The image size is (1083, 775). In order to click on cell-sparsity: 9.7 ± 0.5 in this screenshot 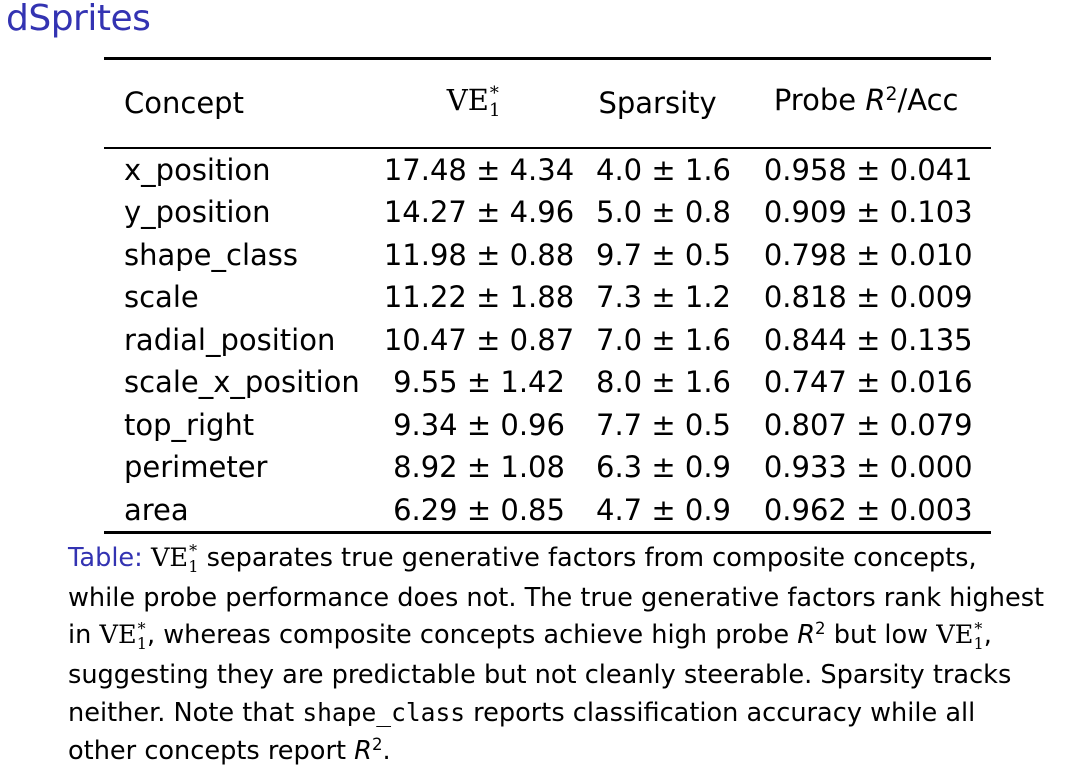, I will do `click(663, 254)`.